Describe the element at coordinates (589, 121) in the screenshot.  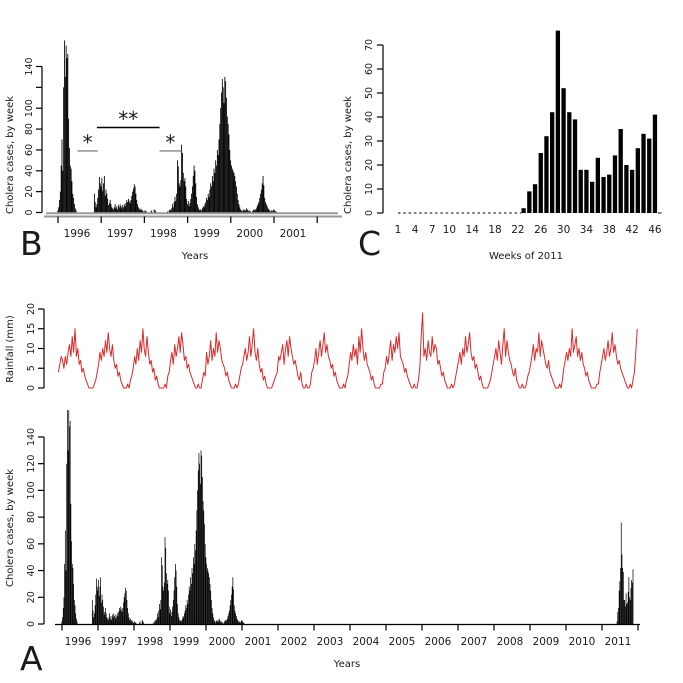
I see `panel-c-bars` at that location.